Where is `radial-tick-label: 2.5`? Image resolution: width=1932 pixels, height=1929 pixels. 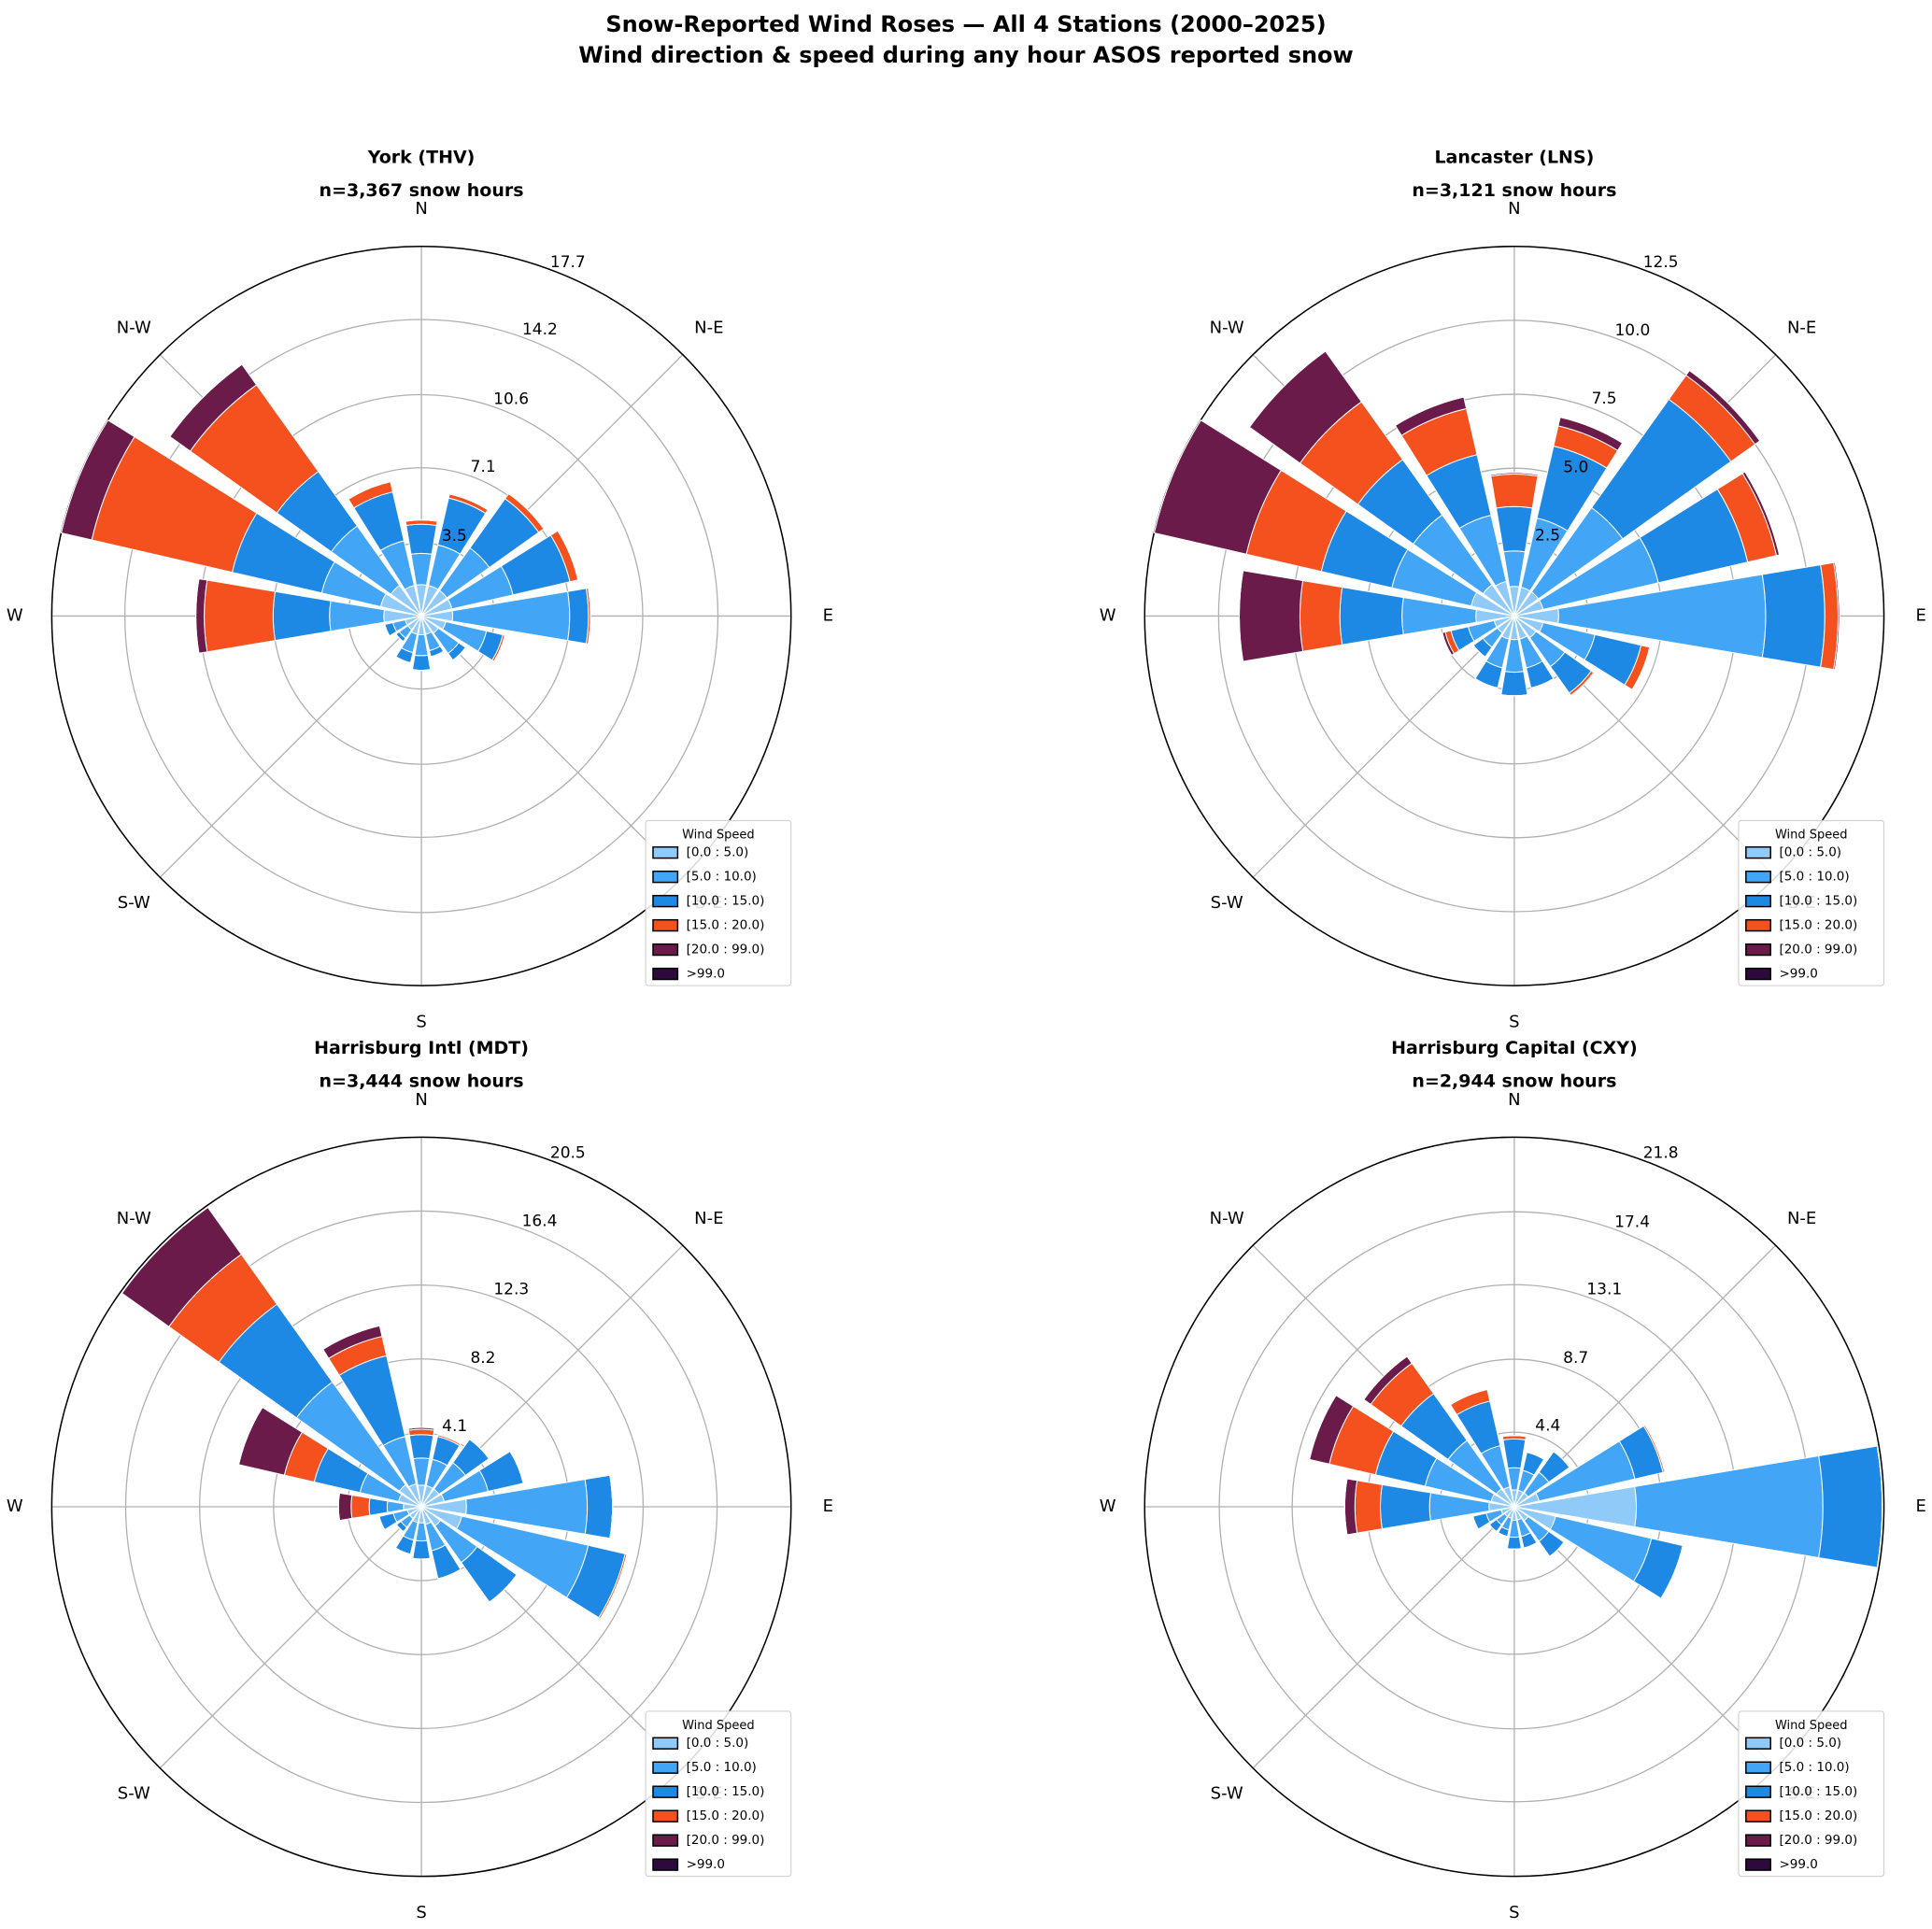
radial-tick-label: 2.5 is located at coordinates (1547, 535).